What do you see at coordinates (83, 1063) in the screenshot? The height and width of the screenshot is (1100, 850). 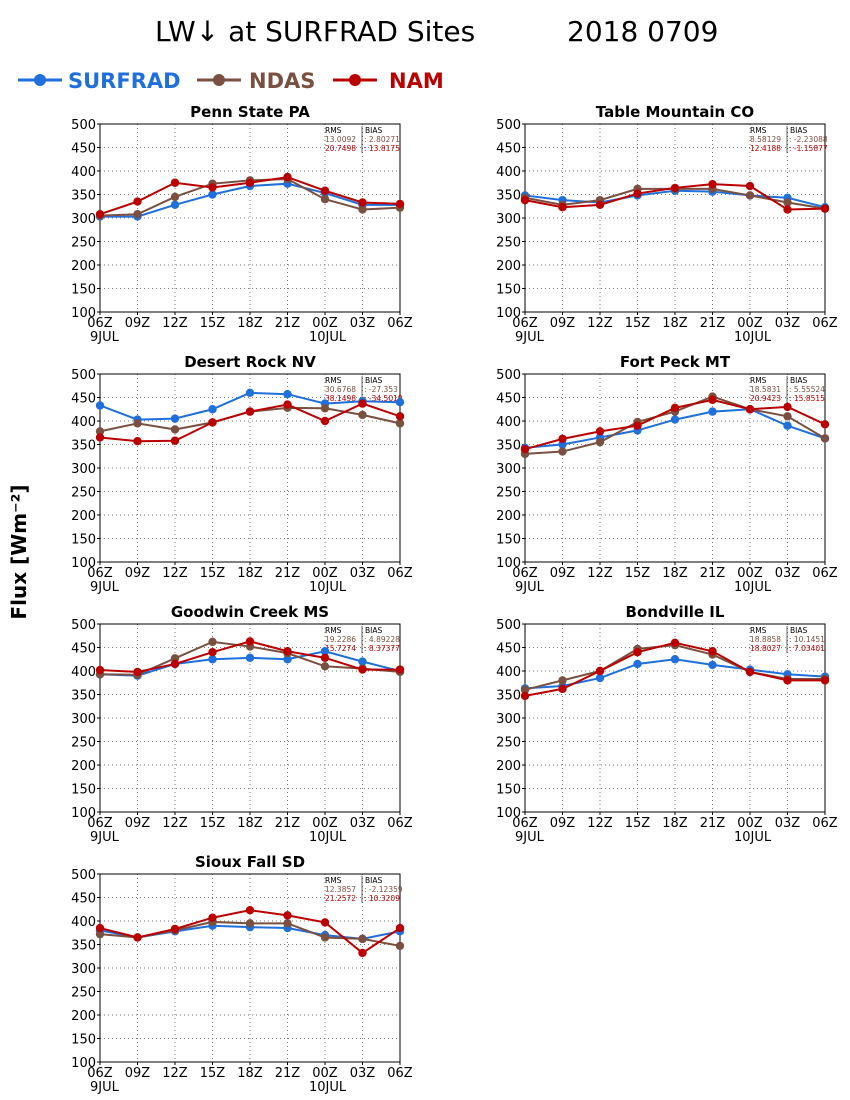 I see `y-tick-label-sioux-fall-sd: 100` at bounding box center [83, 1063].